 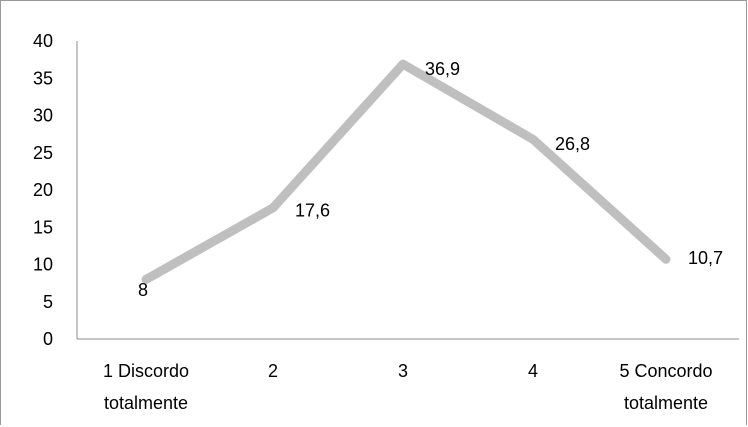 What do you see at coordinates (143, 290) in the screenshot?
I see `data-label: 8` at bounding box center [143, 290].